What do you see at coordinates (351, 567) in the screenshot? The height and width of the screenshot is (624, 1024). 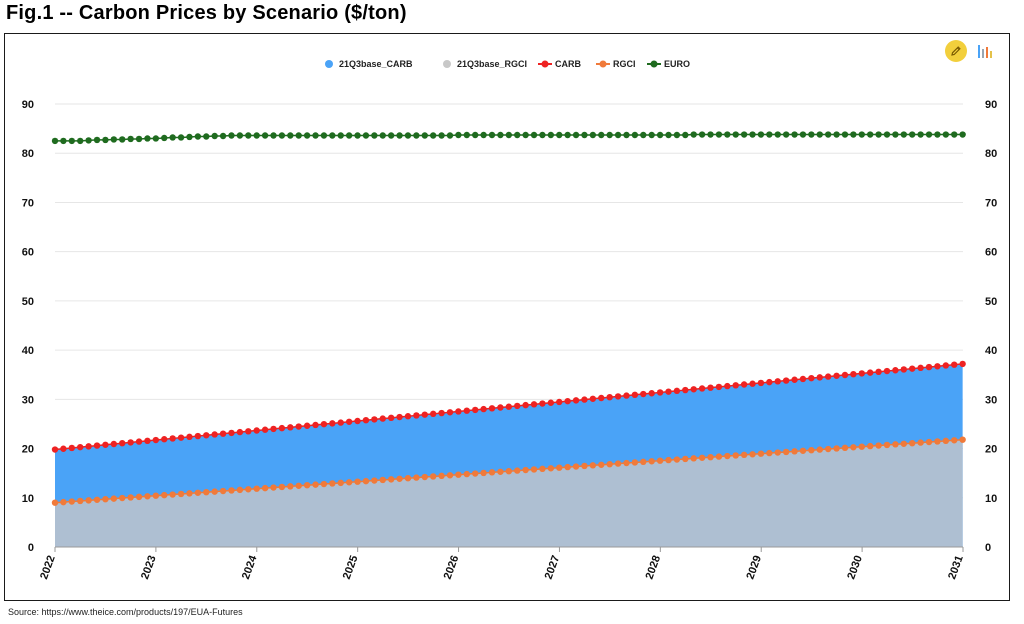 I see `x-tick-label: 2025` at bounding box center [351, 567].